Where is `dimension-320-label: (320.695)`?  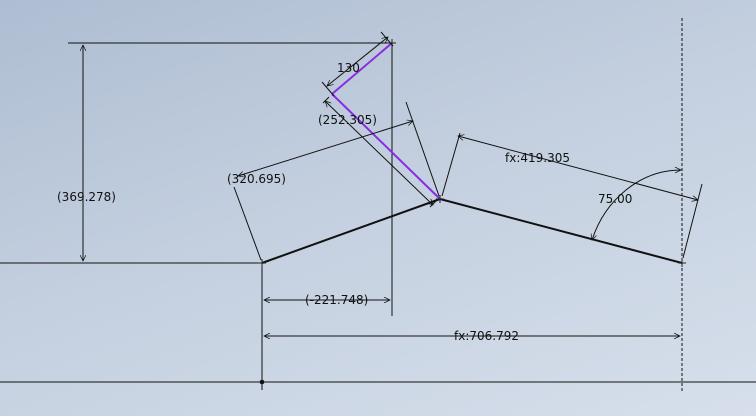 dimension-320-label: (320.695) is located at coordinates (256, 179).